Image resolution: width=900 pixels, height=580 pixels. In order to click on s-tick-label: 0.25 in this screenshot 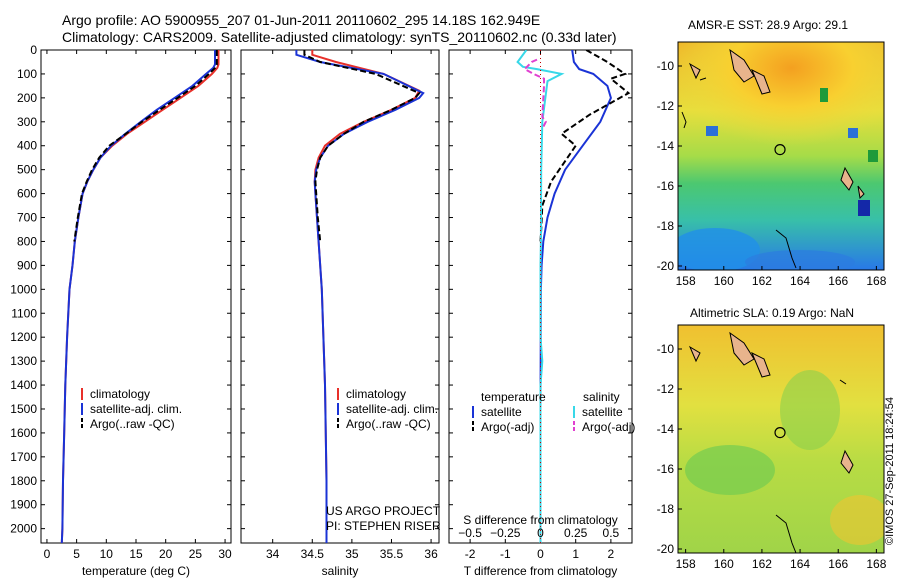, I will do `click(576, 533)`.